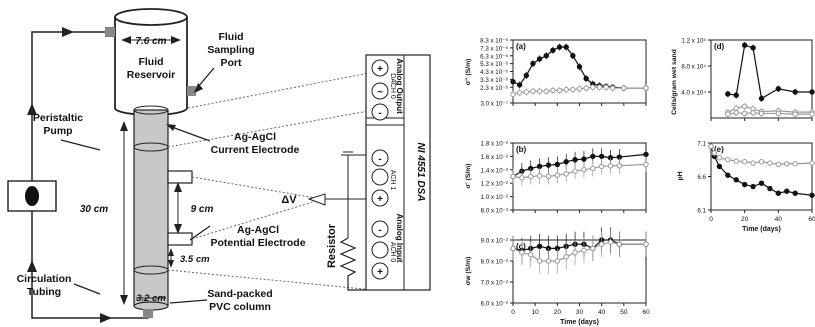 Image resolution: width=815 pixels, height=327 pixels. I want to click on plot-frame, so click(761, 79).